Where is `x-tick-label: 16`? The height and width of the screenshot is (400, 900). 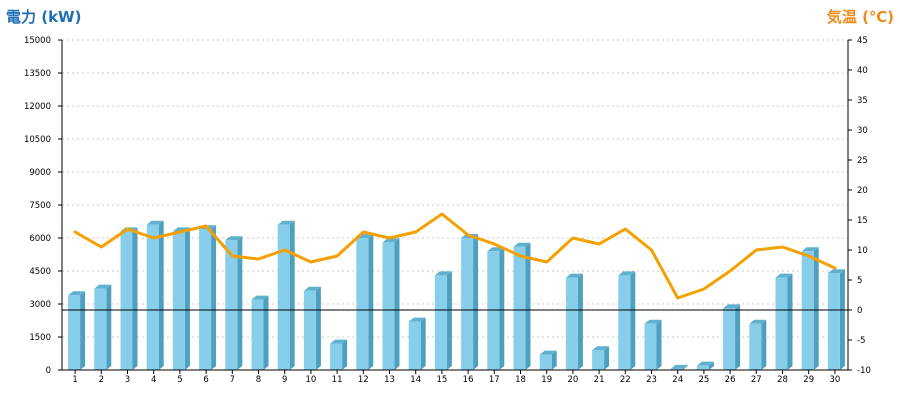
x-tick-label: 16 is located at coordinates (468, 380).